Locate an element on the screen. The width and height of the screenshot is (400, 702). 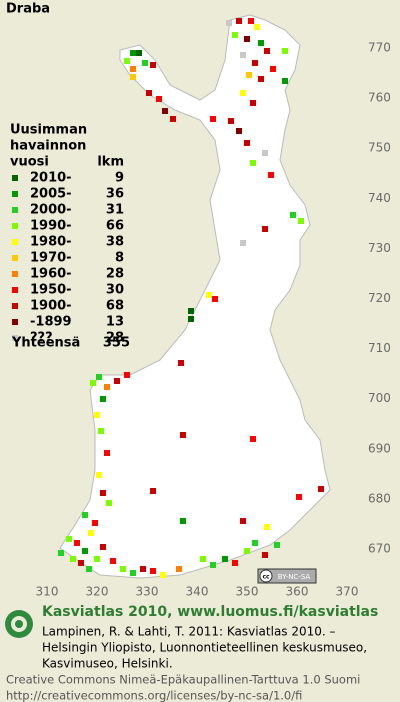
badge-circle is located at coordinates (266, 576).